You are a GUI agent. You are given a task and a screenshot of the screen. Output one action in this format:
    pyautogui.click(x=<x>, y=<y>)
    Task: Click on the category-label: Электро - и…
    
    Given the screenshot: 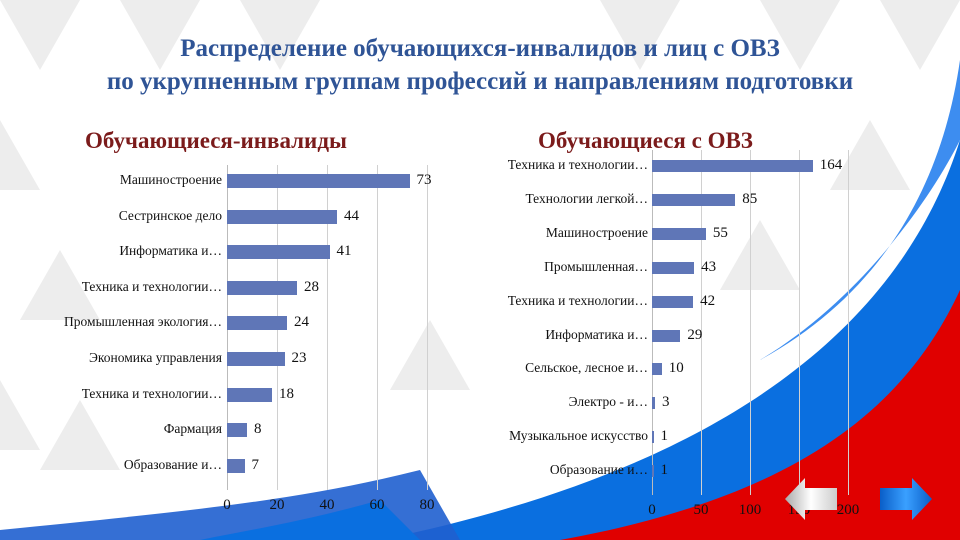 What is the action you would take?
    pyautogui.click(x=608, y=402)
    